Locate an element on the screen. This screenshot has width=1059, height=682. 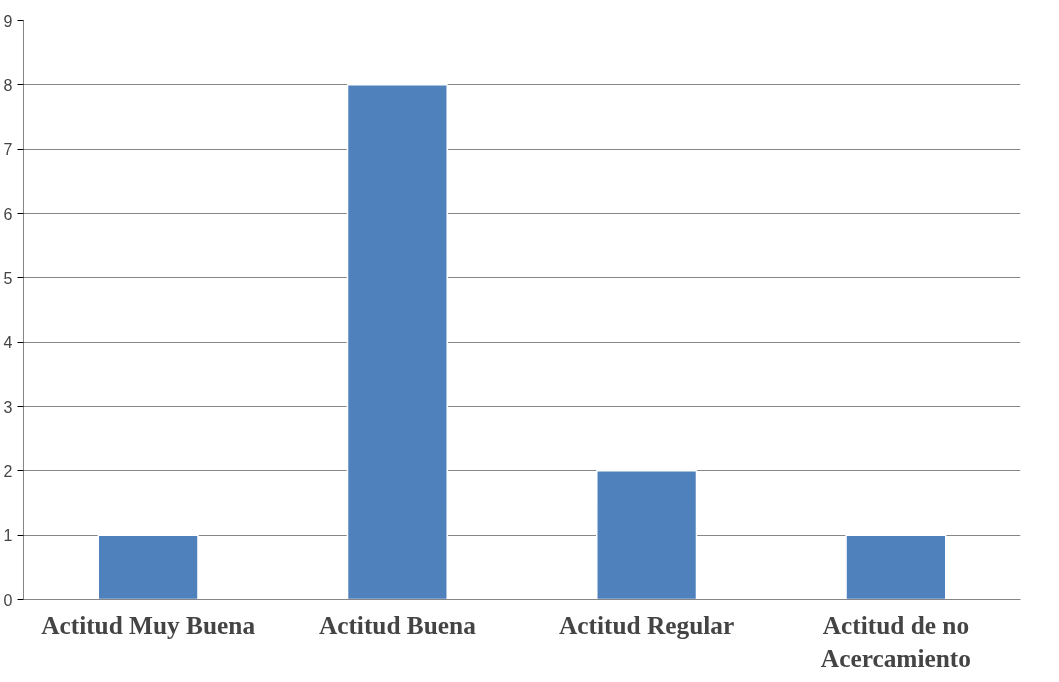
x-tick-label: Actitud Regular is located at coordinates (647, 624).